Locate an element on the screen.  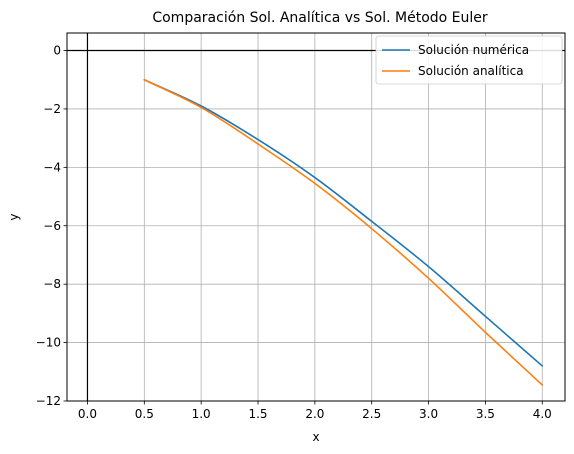
legend-box is located at coordinates (469, 60).